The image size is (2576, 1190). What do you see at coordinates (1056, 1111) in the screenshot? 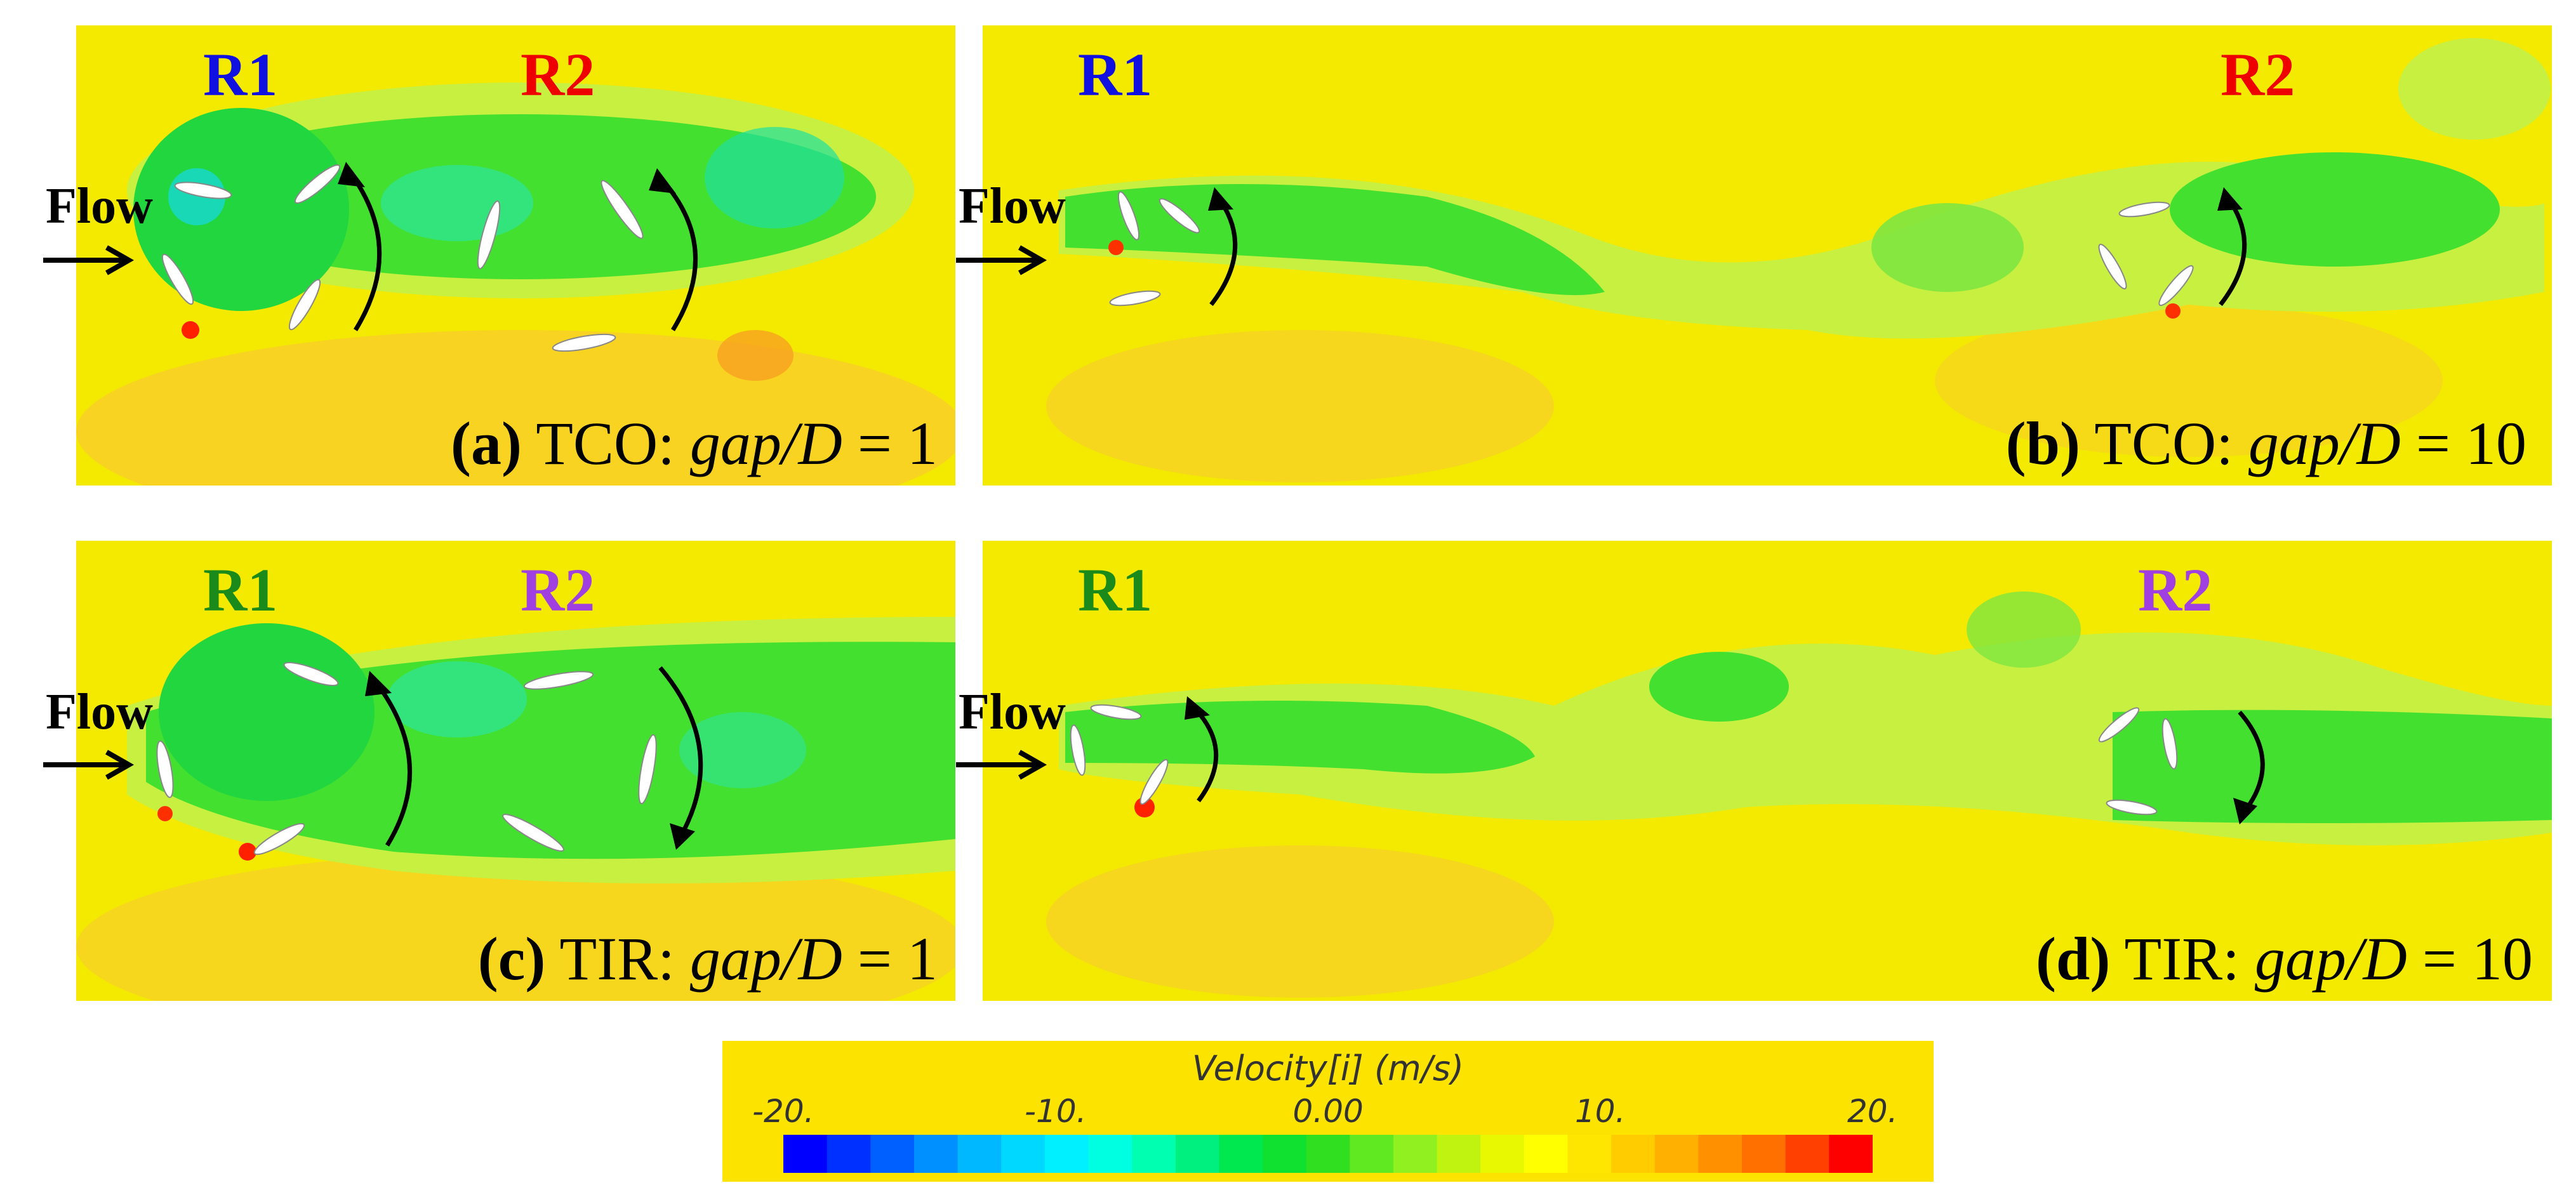
I see `legend-tick: -10.` at bounding box center [1056, 1111].